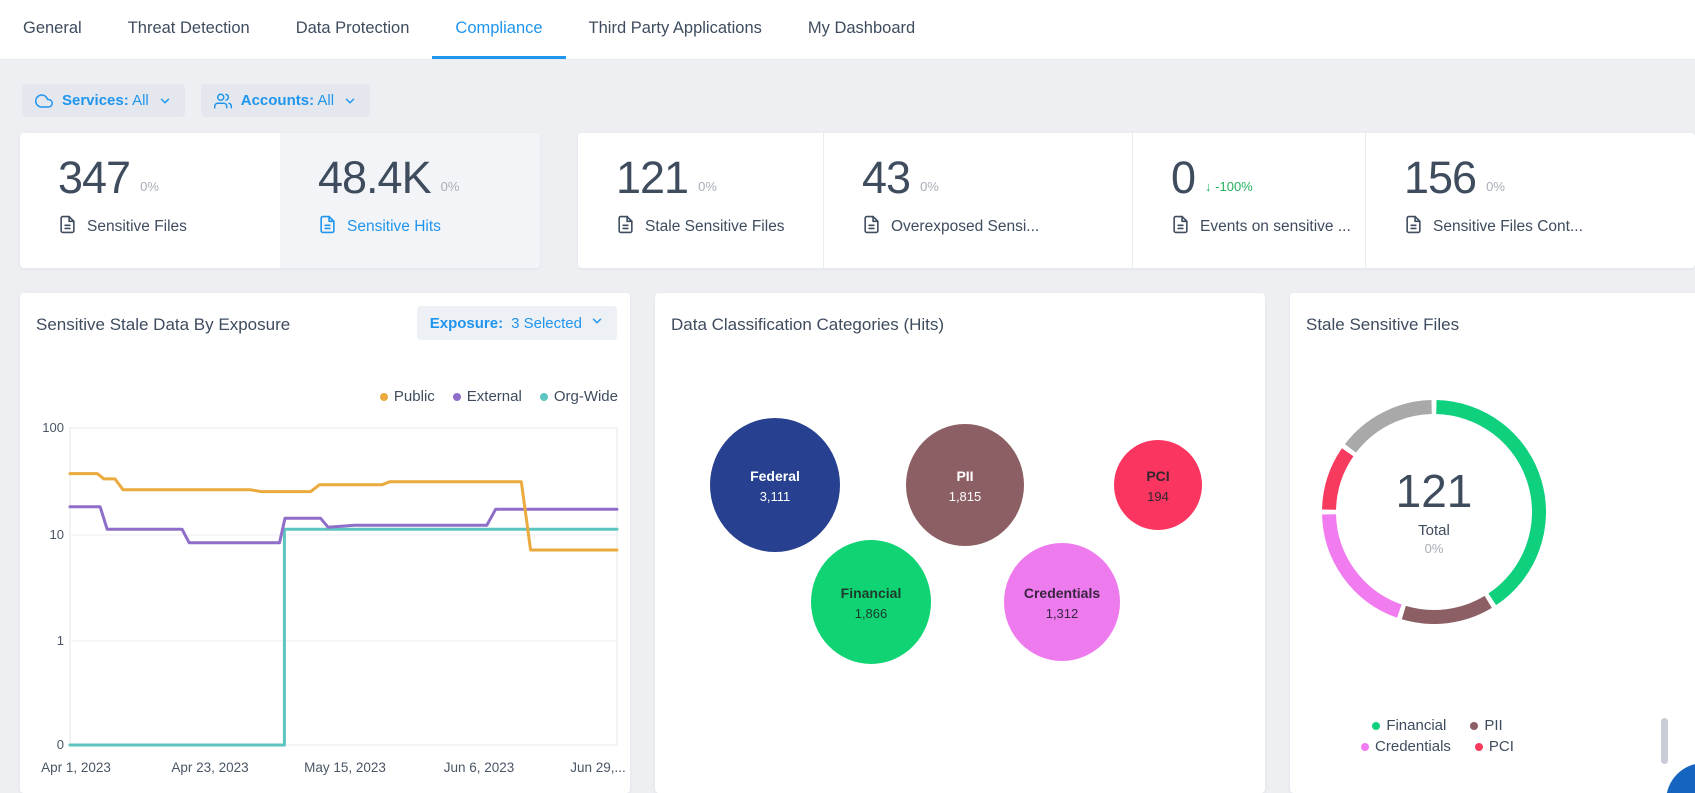  I want to click on bubble-pci: PCI 194, so click(1158, 485).